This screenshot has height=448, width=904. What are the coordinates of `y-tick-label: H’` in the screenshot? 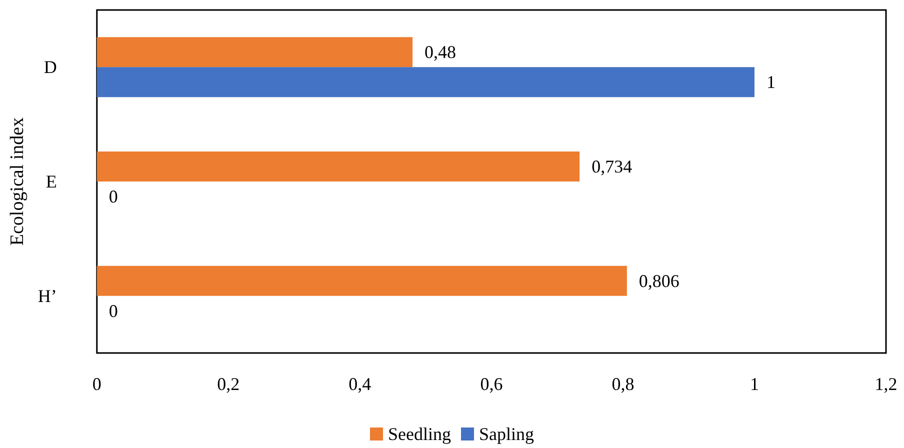 It's located at (47, 296).